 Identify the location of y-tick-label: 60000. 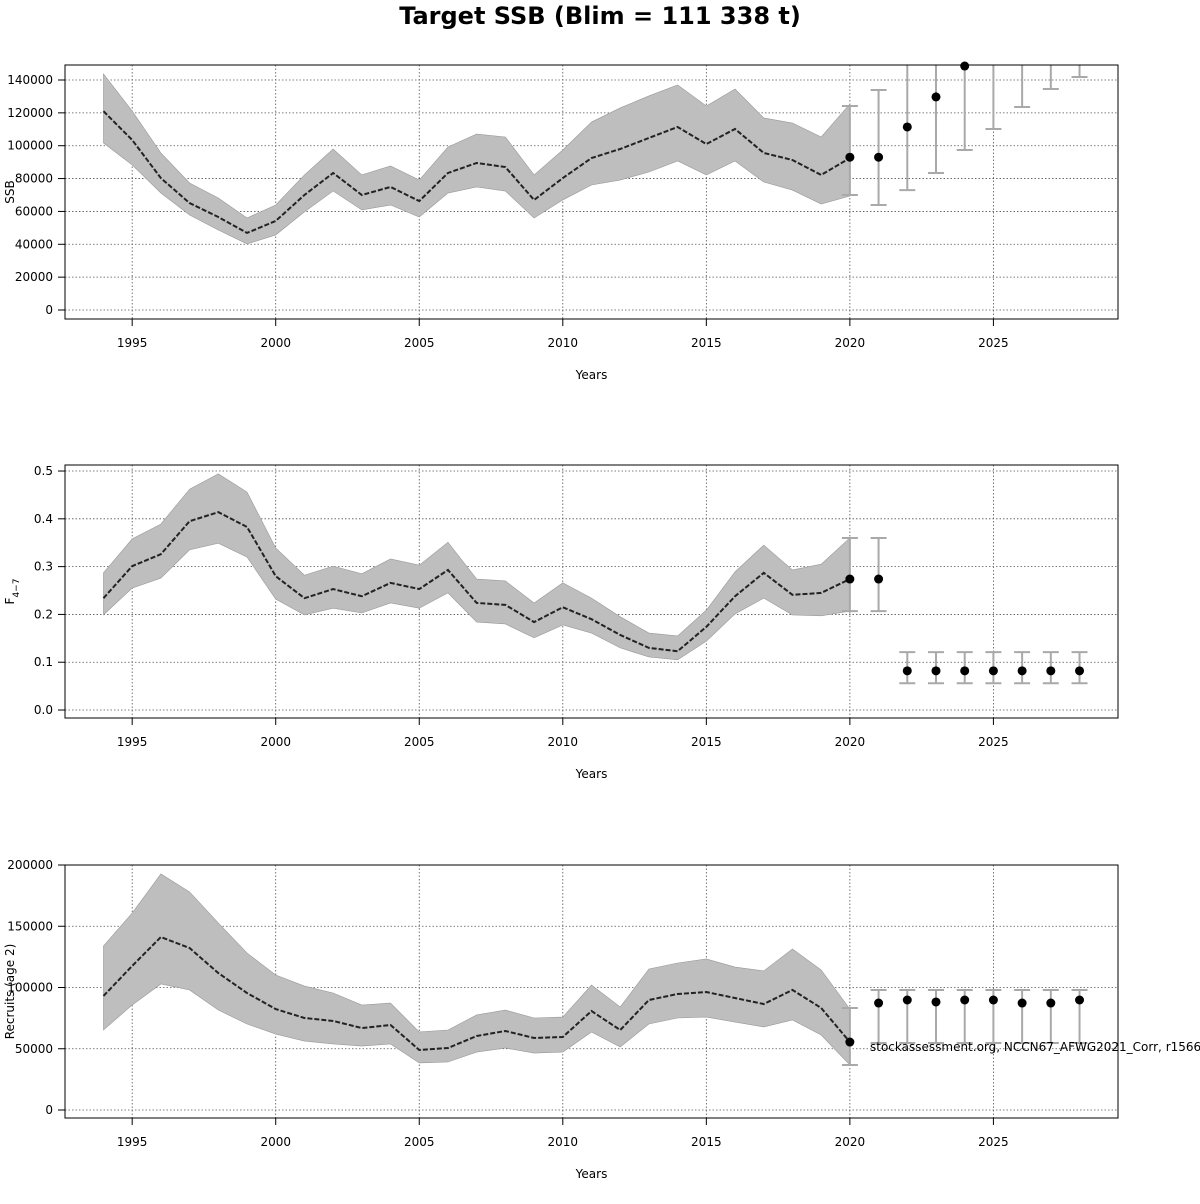
(34, 211).